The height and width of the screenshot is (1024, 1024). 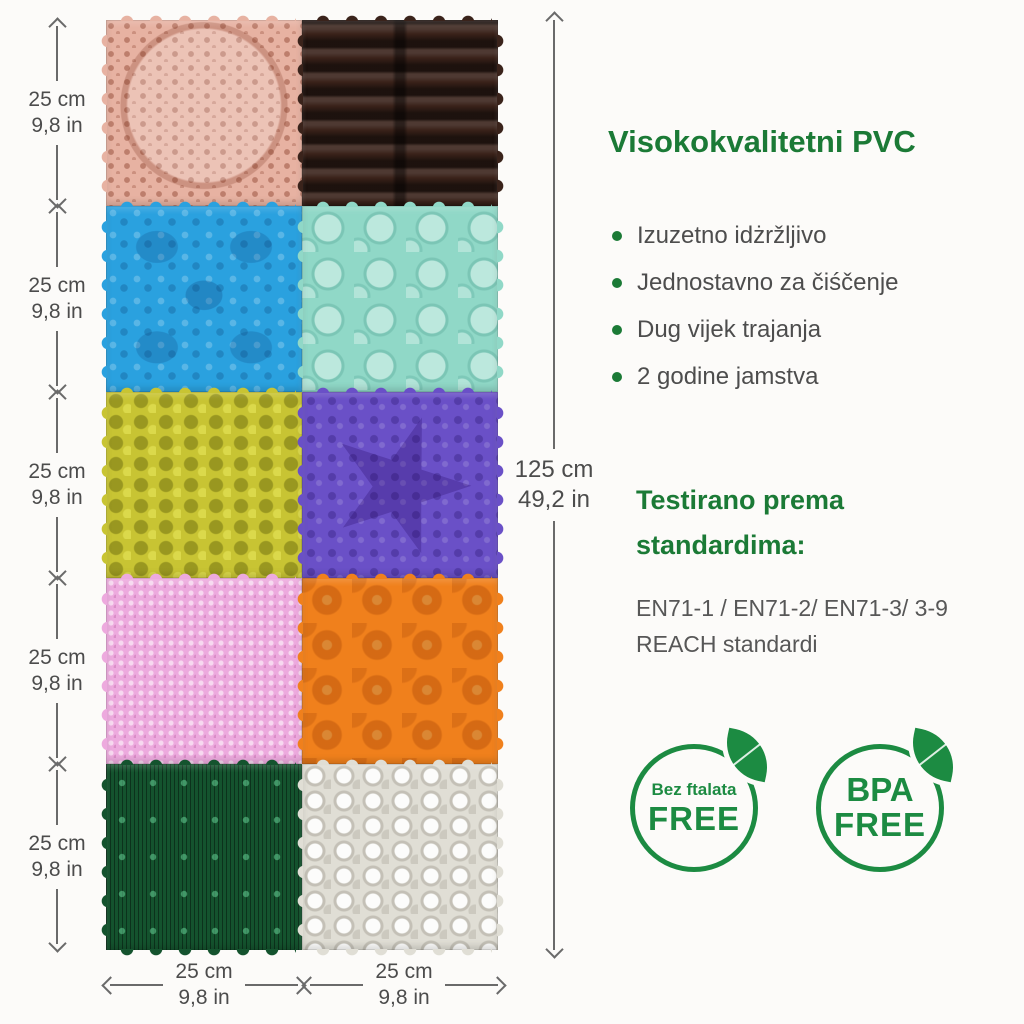 I want to click on feature-label: Izuzetno idżržljivo, so click(x=732, y=235).